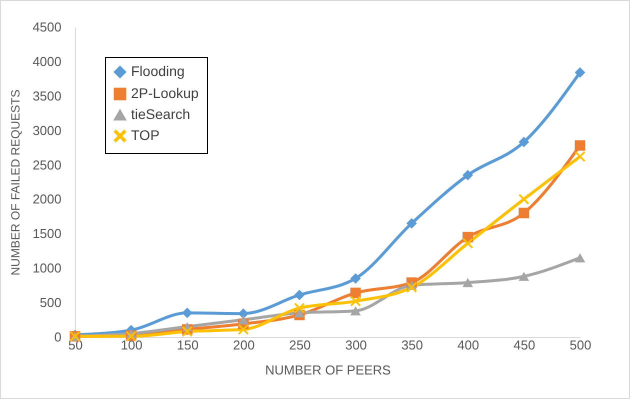  I want to click on y-axis-title: NUMBER OF FAILED REQUESTS, so click(15, 182).